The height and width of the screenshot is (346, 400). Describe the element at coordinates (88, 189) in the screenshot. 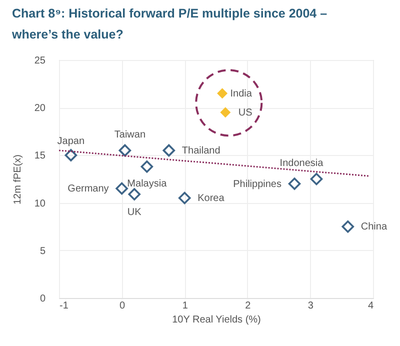

I see `annotation: Germany` at that location.